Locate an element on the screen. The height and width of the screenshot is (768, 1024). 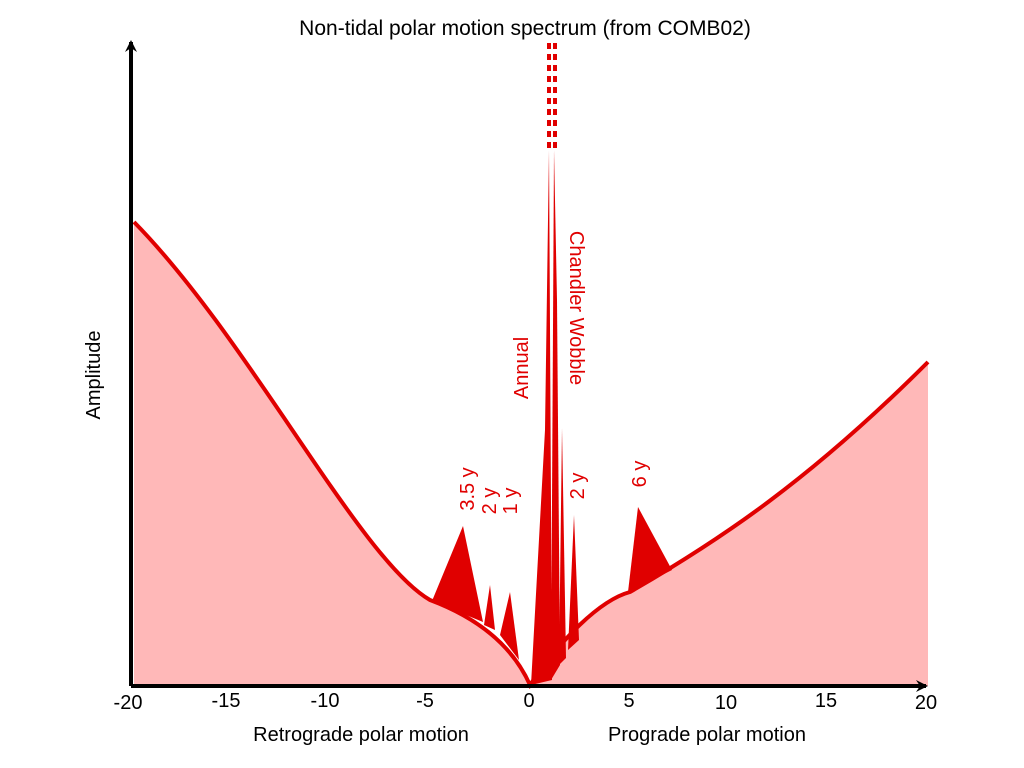
x-tick-label: 20 is located at coordinates (926, 703).